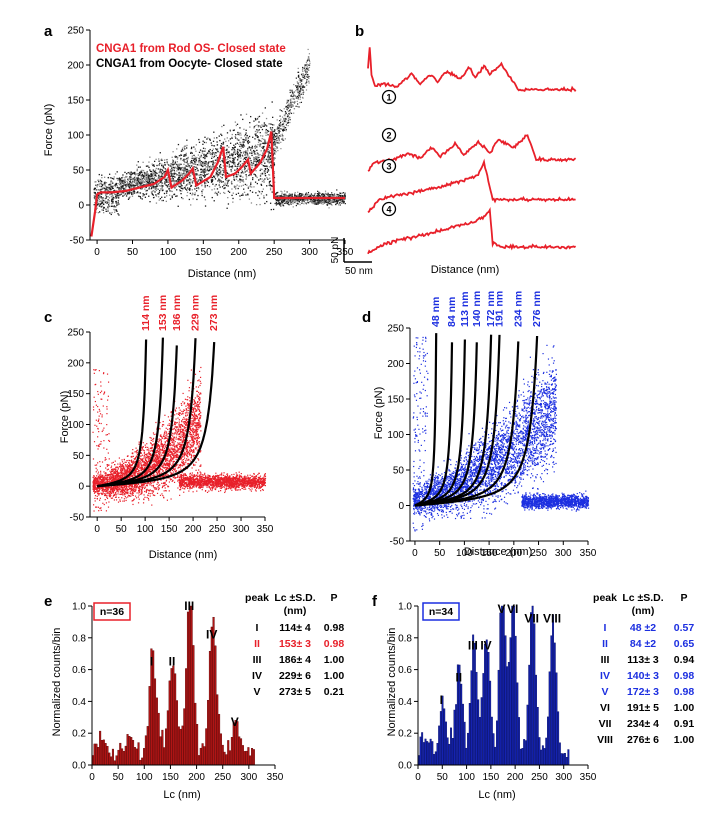 The height and width of the screenshot is (813, 721). What do you see at coordinates (274, 252) in the screenshot?
I see `x-tick-label: 250` at bounding box center [274, 252].